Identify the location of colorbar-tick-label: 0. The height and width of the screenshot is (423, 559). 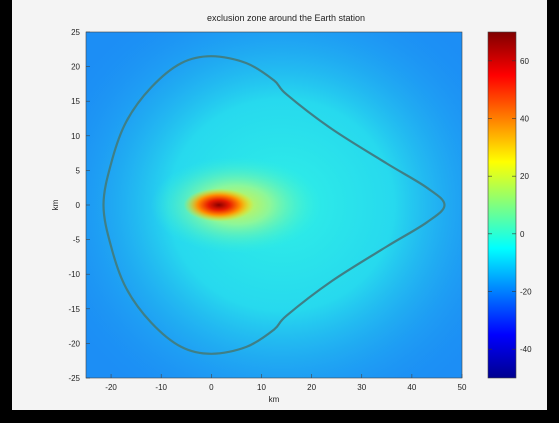
(522, 234).